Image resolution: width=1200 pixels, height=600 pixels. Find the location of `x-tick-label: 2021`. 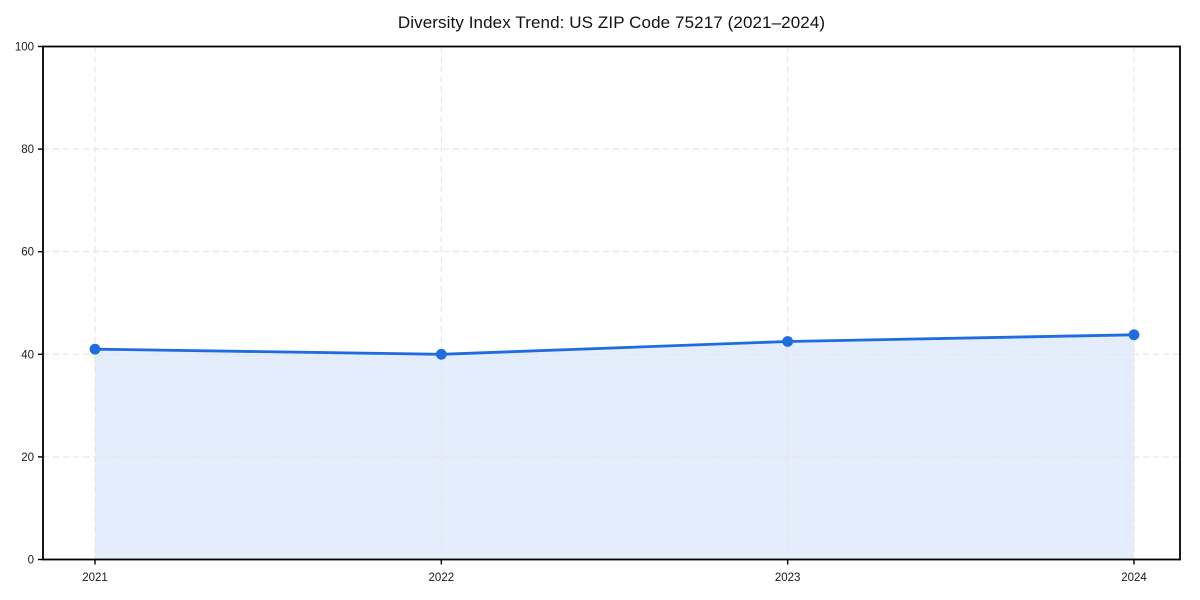

x-tick-label: 2021 is located at coordinates (95, 578).